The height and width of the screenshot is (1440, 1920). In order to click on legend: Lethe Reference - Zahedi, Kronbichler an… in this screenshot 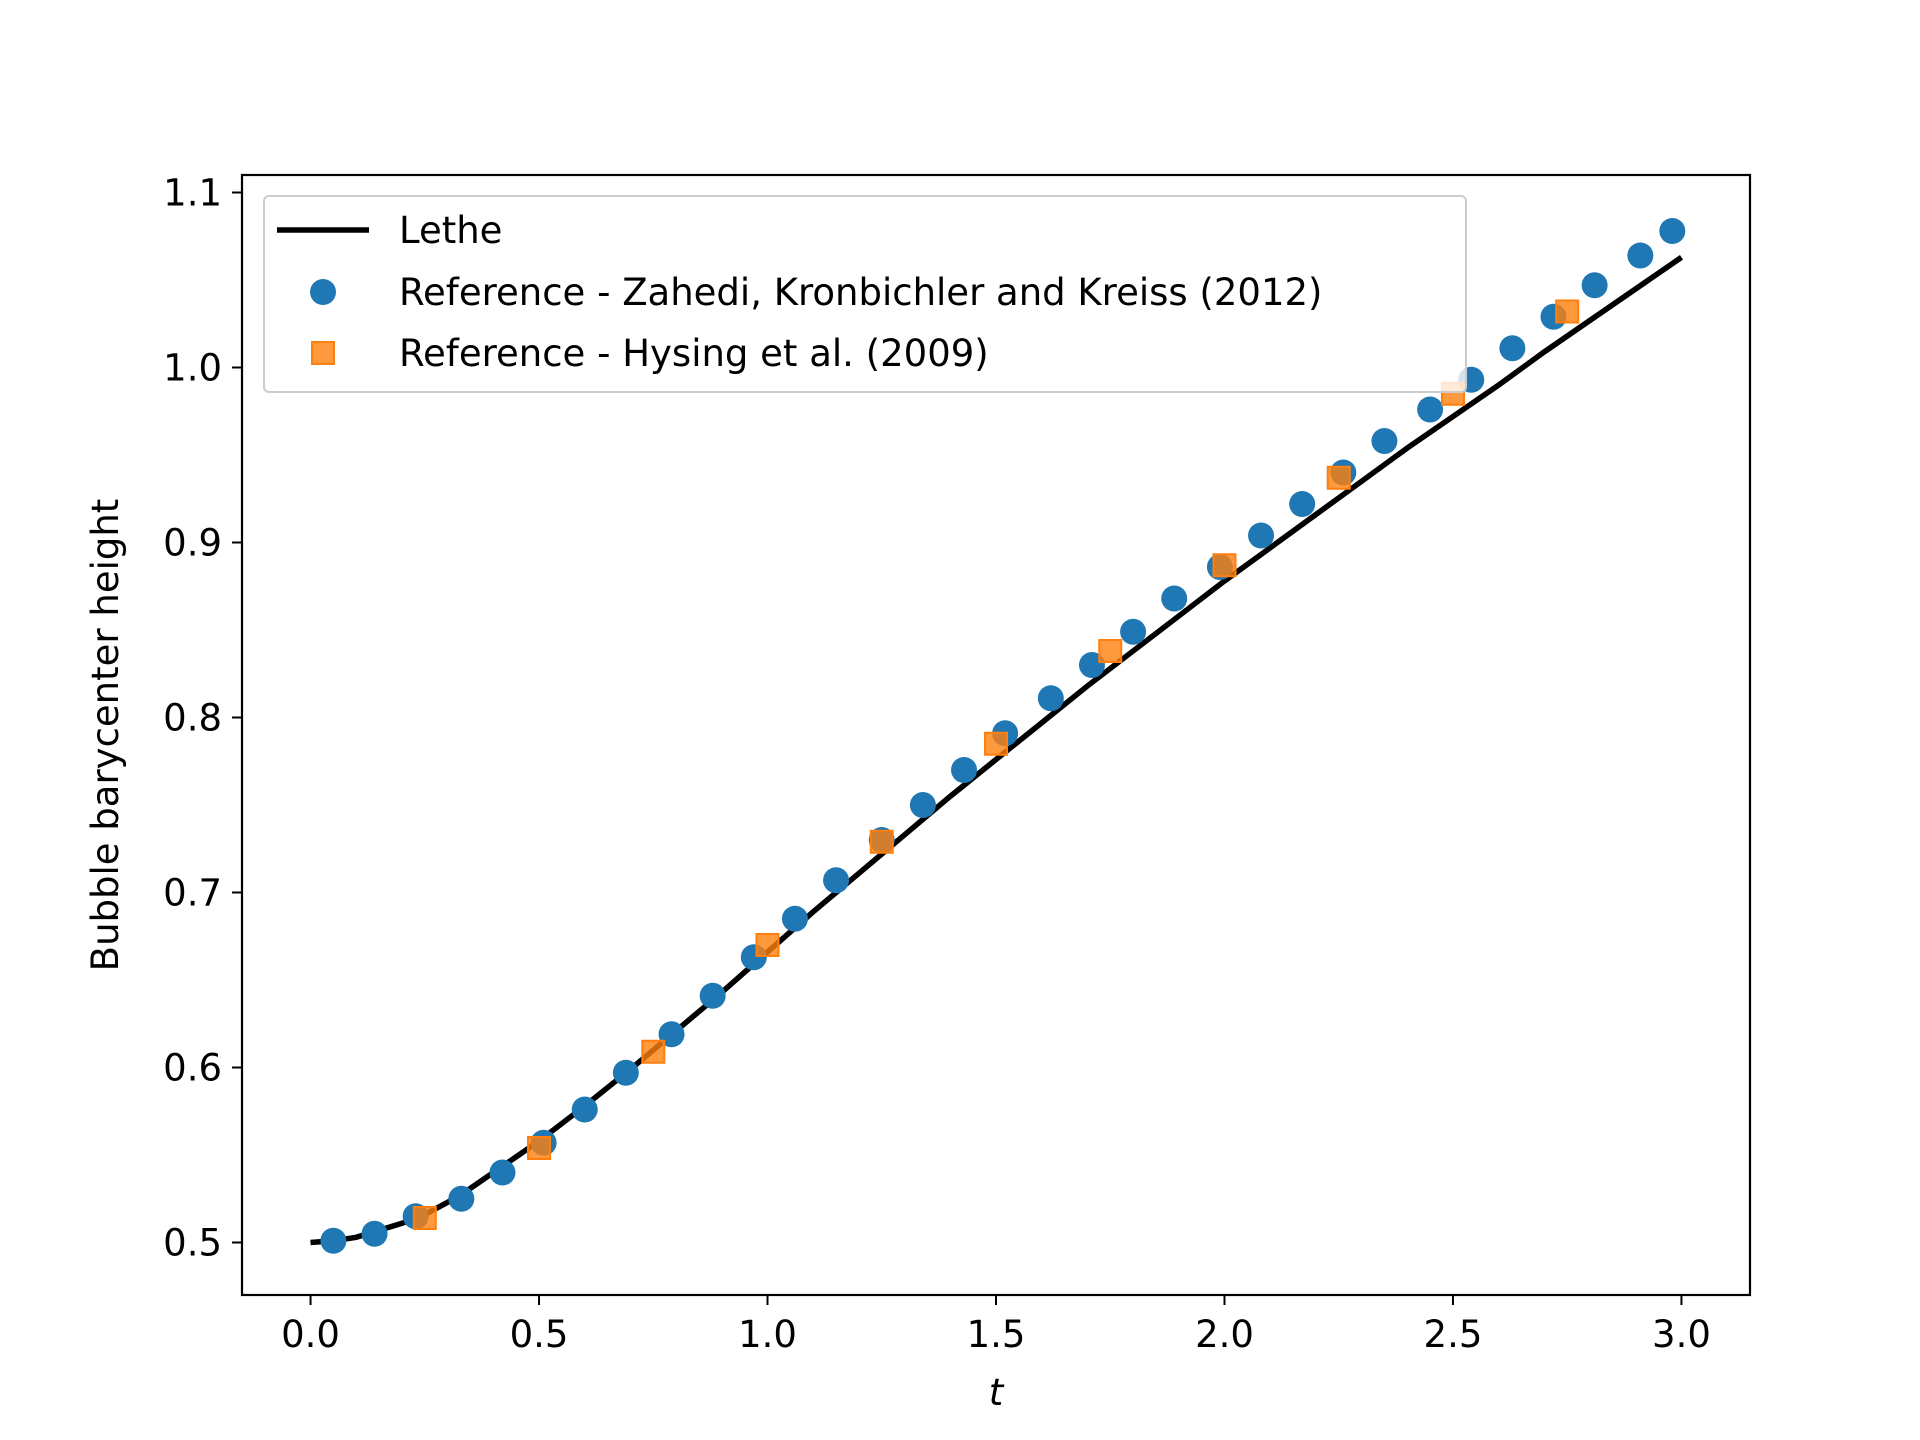, I will do `click(865, 294)`.